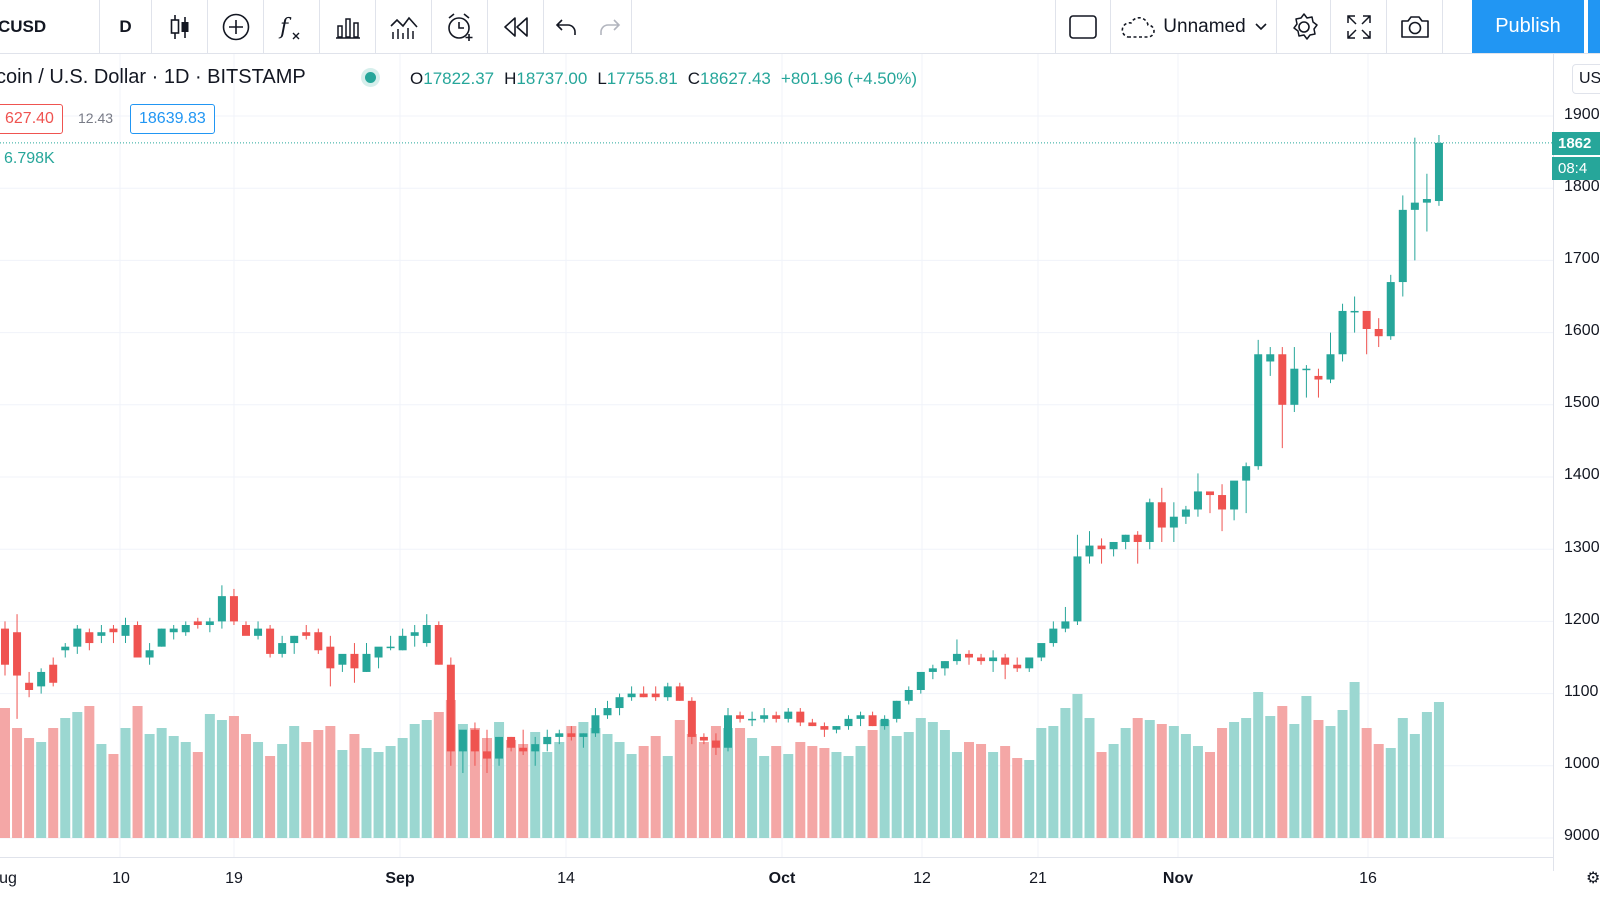 The width and height of the screenshot is (1600, 900). I want to click on compare-button, so click(236, 26).